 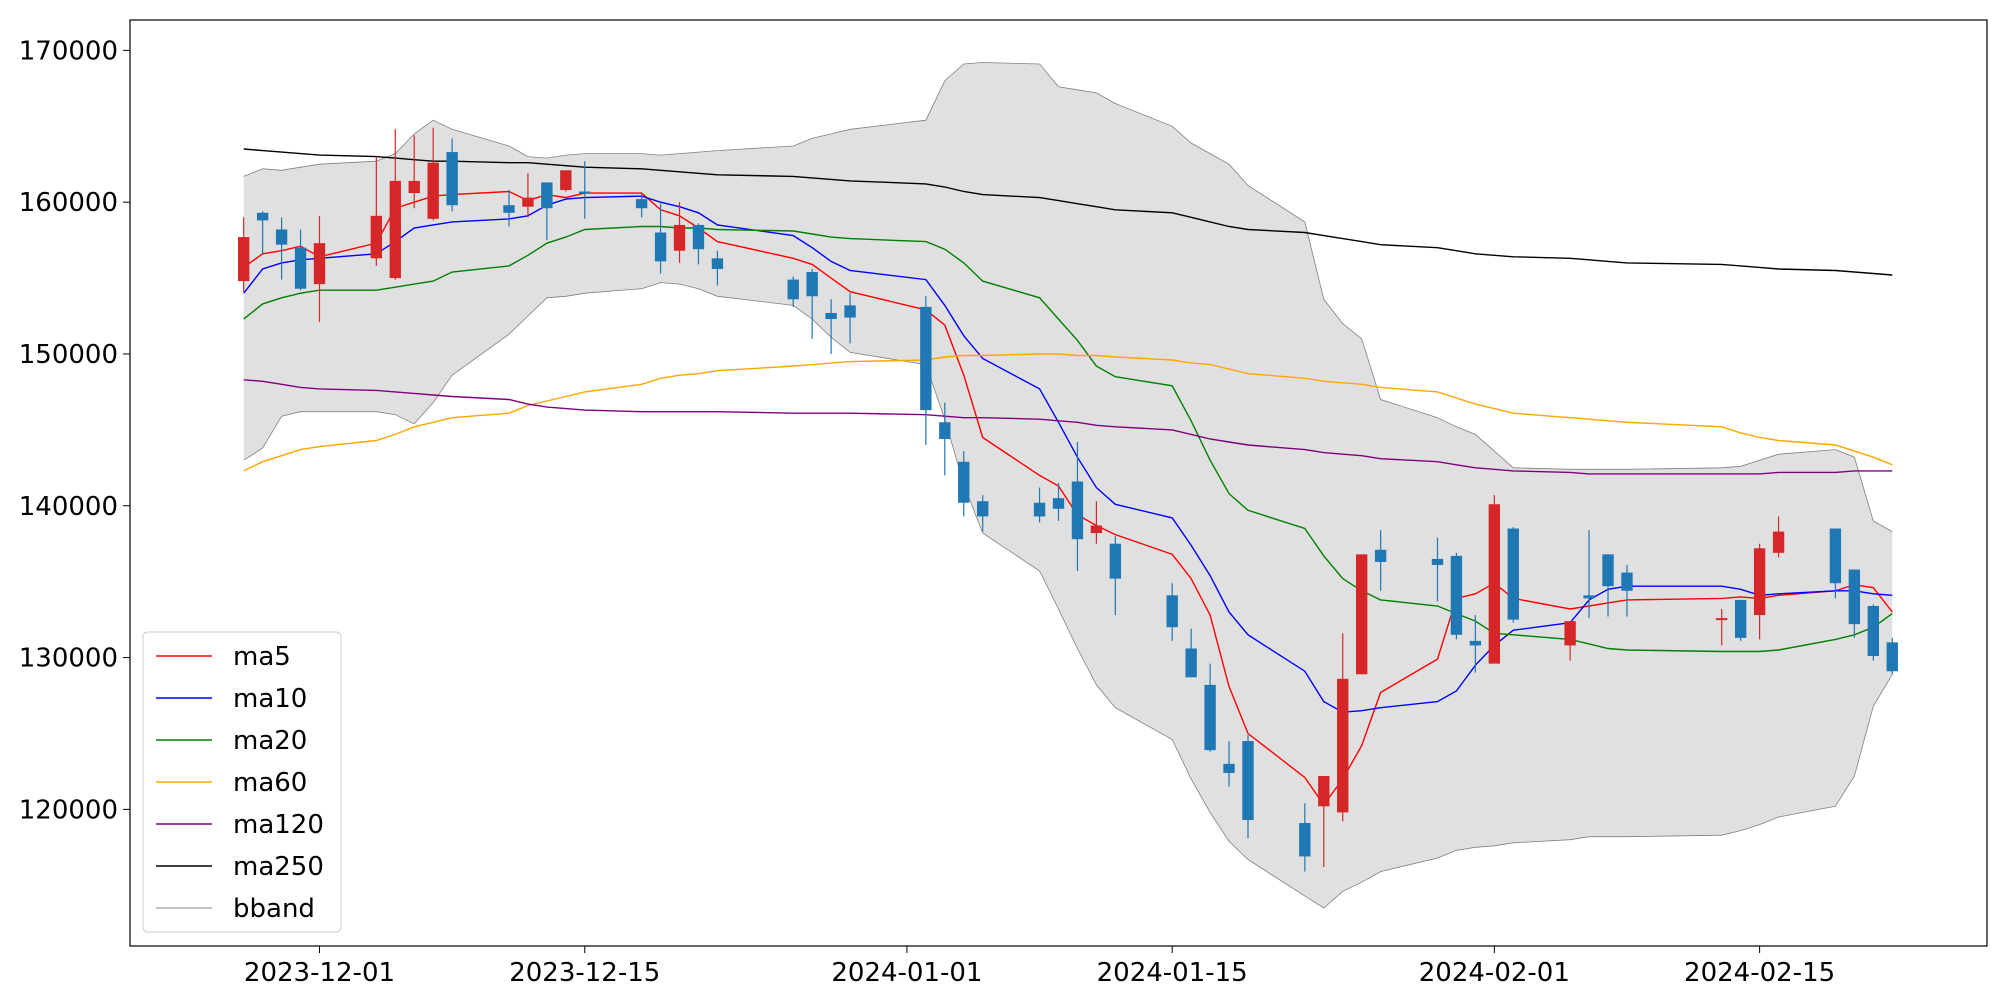 I want to click on legend-label: ma60, so click(x=270, y=783).